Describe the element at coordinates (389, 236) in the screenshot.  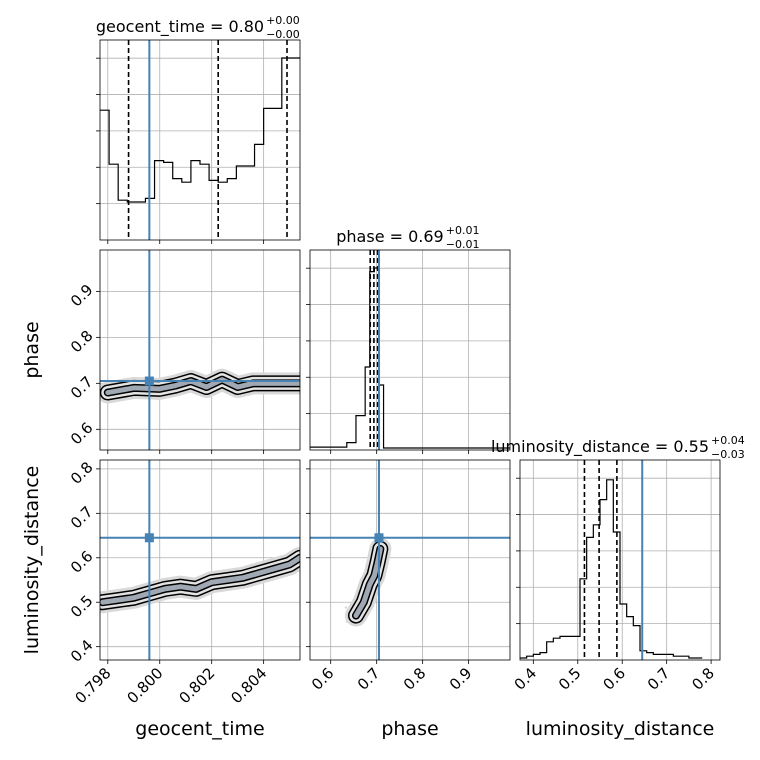
I see `title-phase: phase = 0.69` at that location.